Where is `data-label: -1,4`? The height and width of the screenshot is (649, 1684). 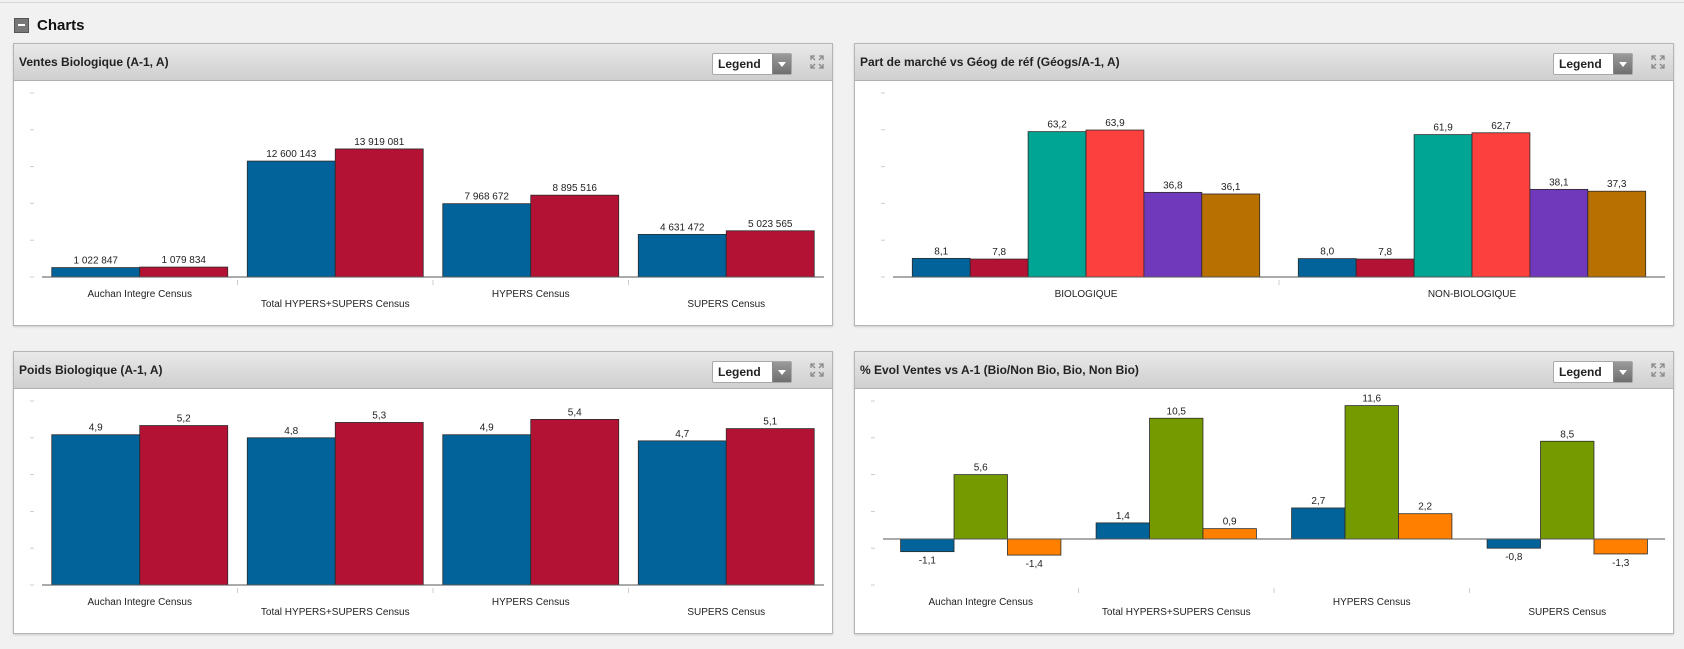
data-label: -1,4 is located at coordinates (1035, 564).